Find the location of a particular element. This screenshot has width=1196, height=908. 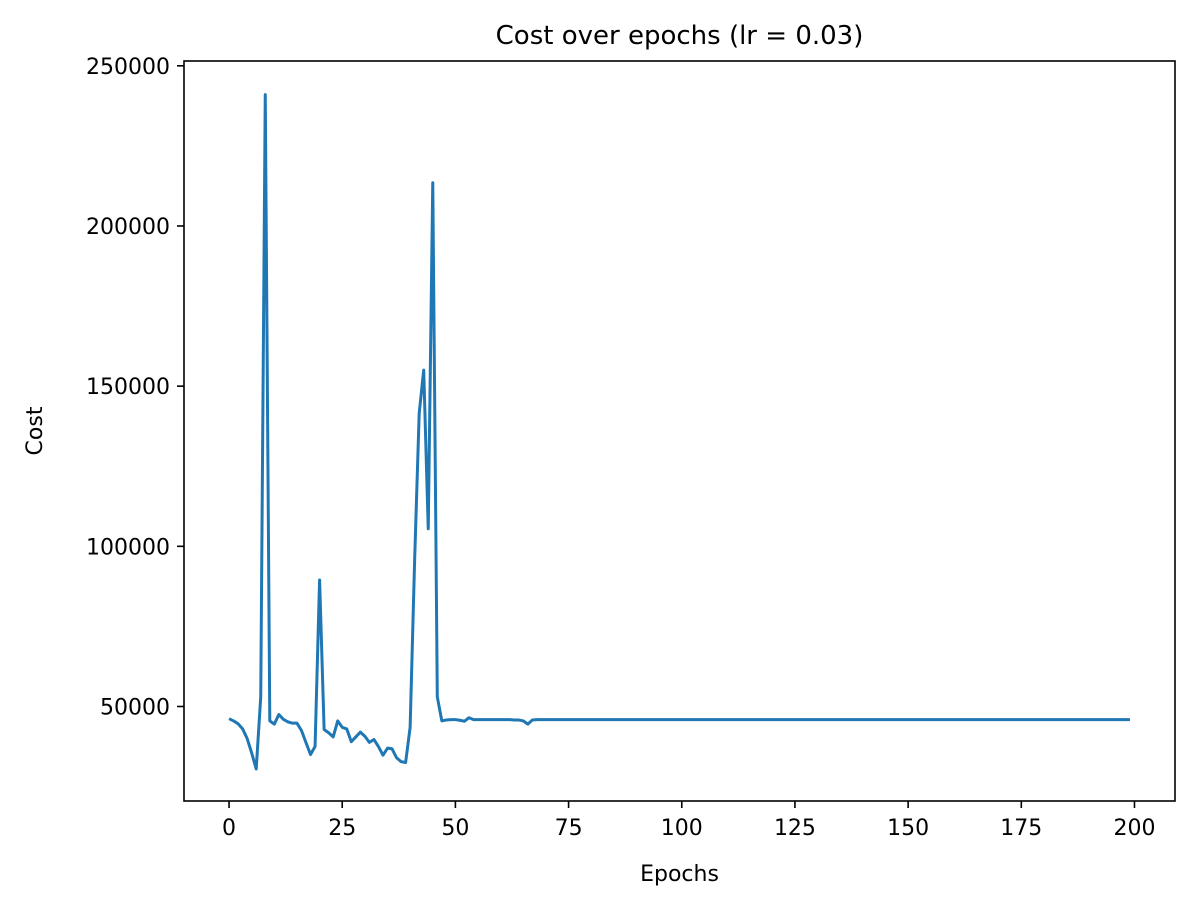

x-tick-label: 150 is located at coordinates (908, 828).